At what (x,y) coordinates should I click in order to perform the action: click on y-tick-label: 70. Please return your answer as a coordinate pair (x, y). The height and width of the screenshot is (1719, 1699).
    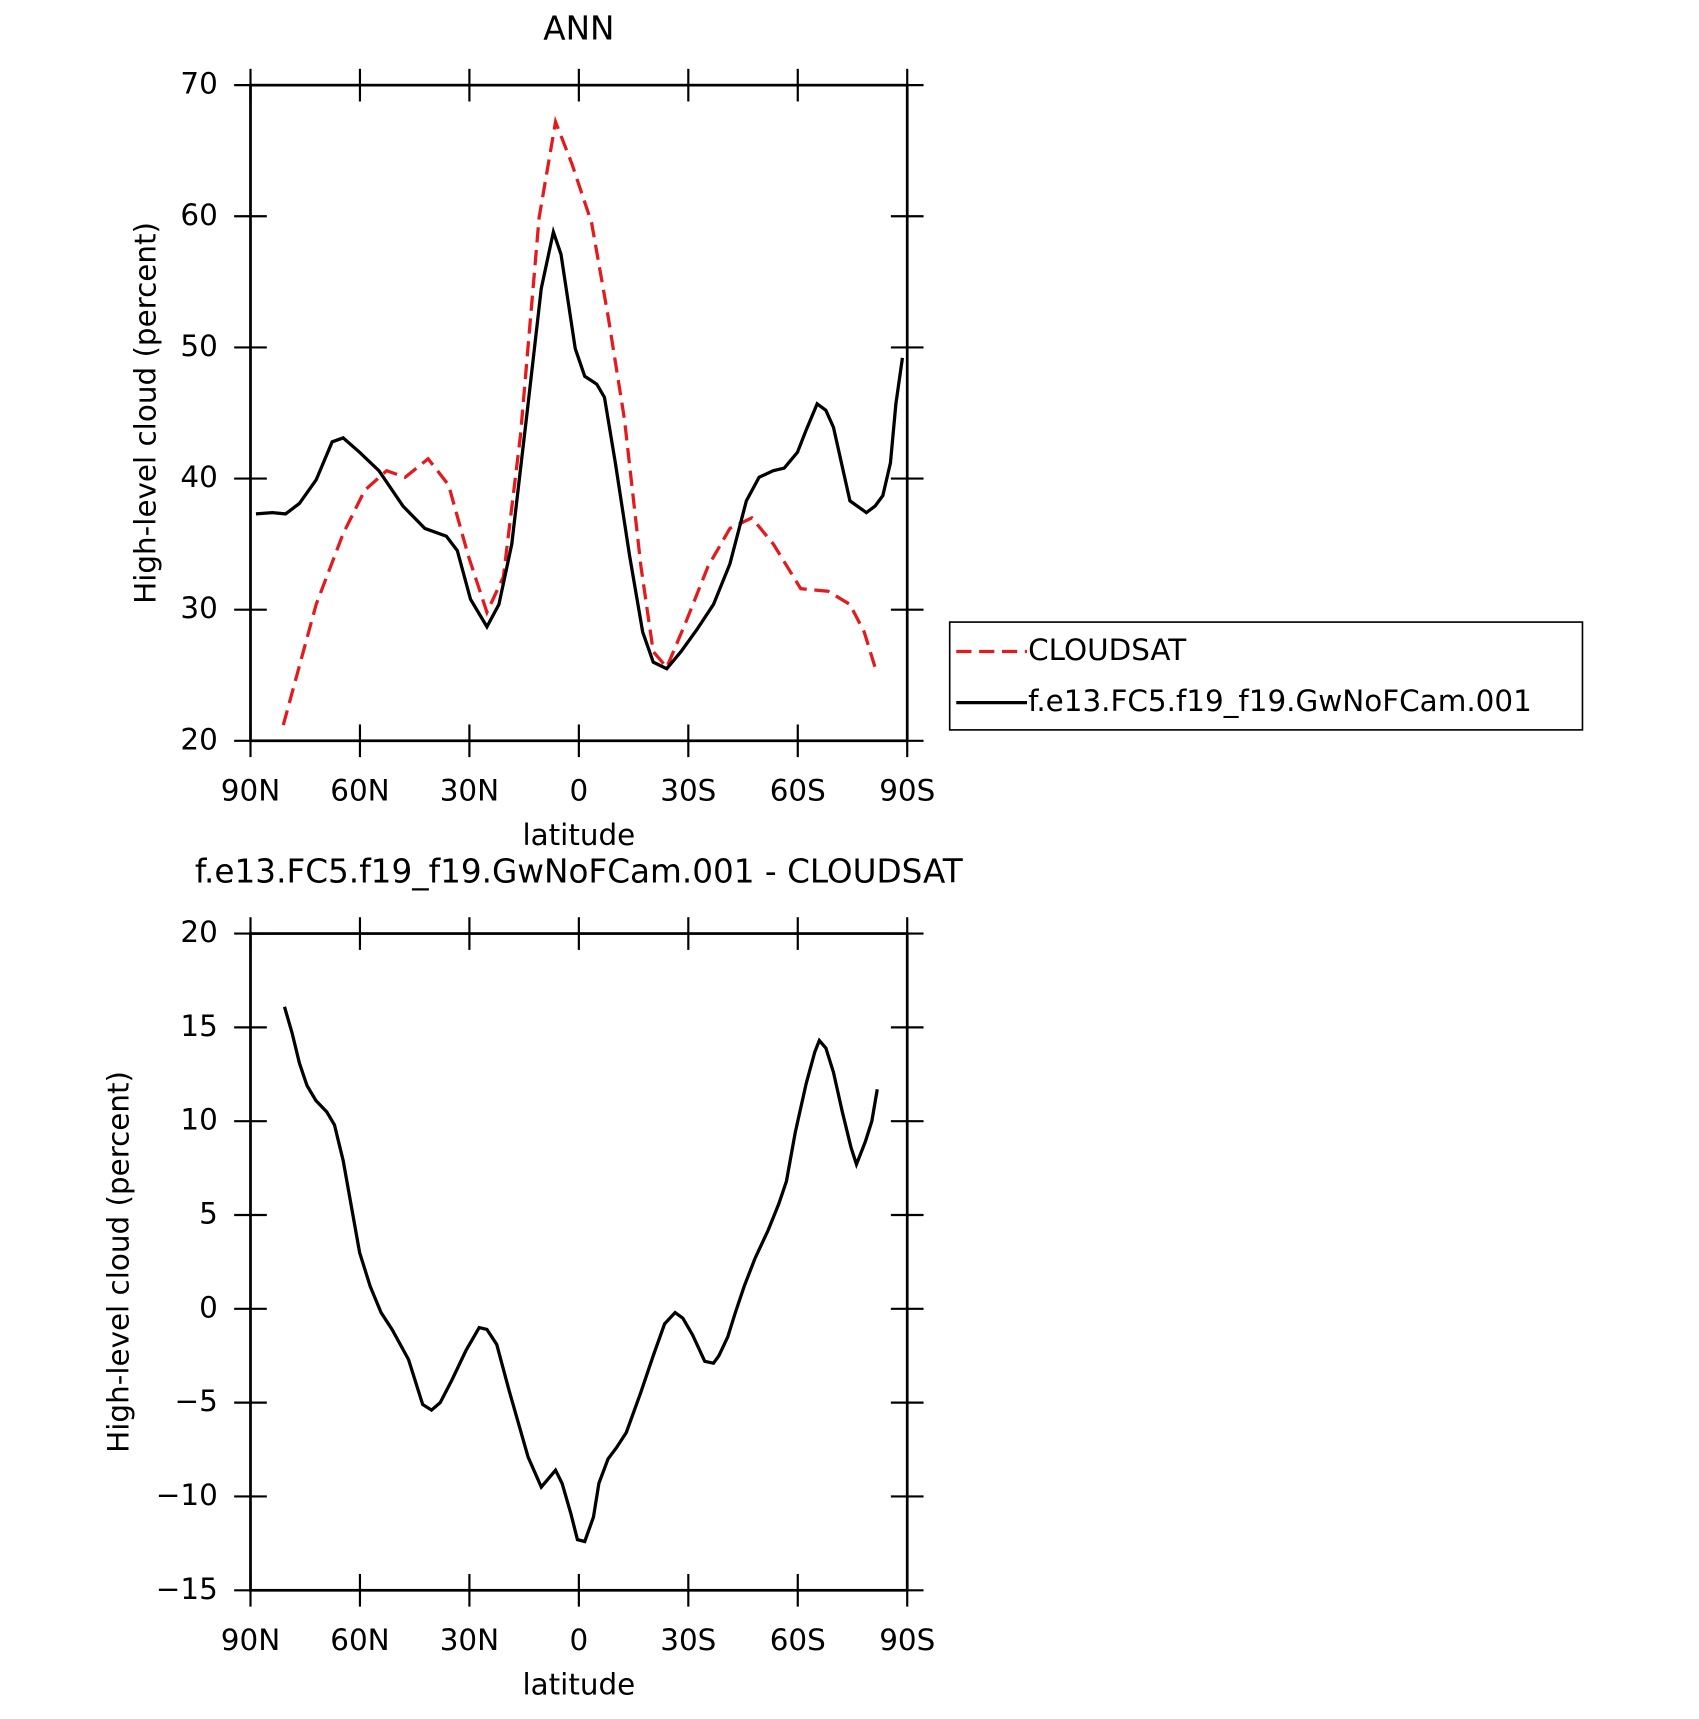
    Looking at the image, I should click on (198, 84).